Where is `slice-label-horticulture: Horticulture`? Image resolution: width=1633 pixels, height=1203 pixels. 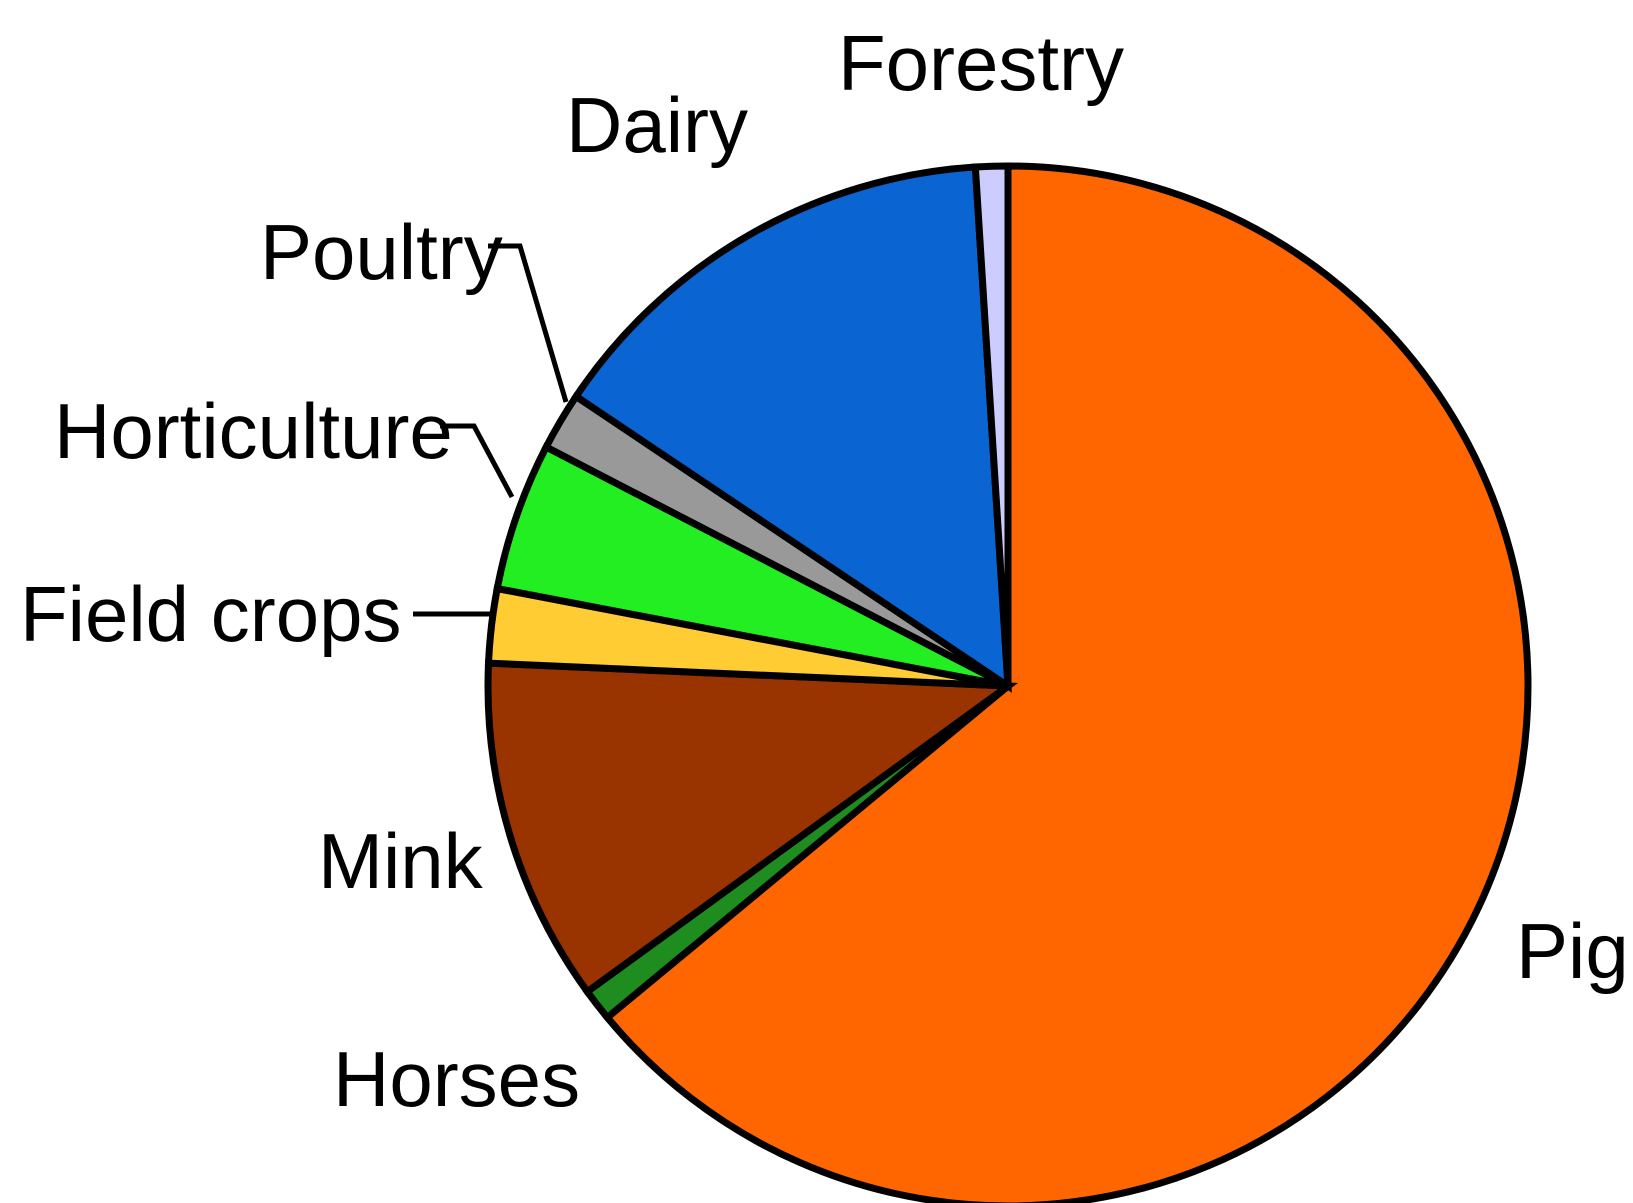 slice-label-horticulture: Horticulture is located at coordinates (253, 431).